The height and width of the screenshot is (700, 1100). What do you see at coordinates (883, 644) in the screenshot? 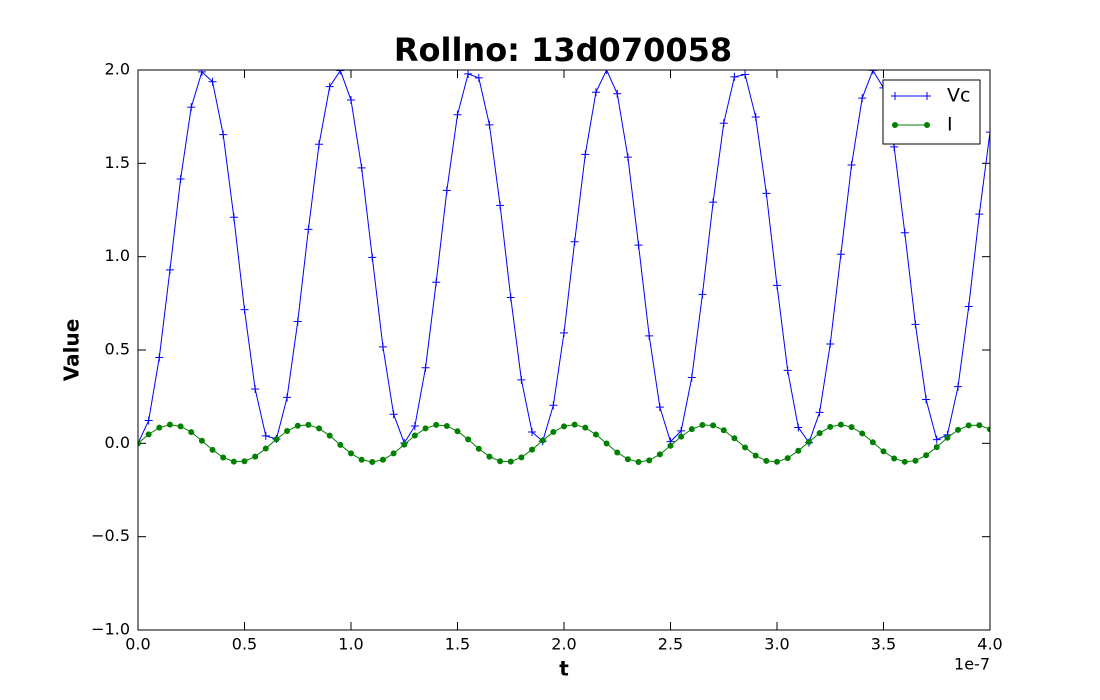
I see `x-tick-label: 3.5` at bounding box center [883, 644].